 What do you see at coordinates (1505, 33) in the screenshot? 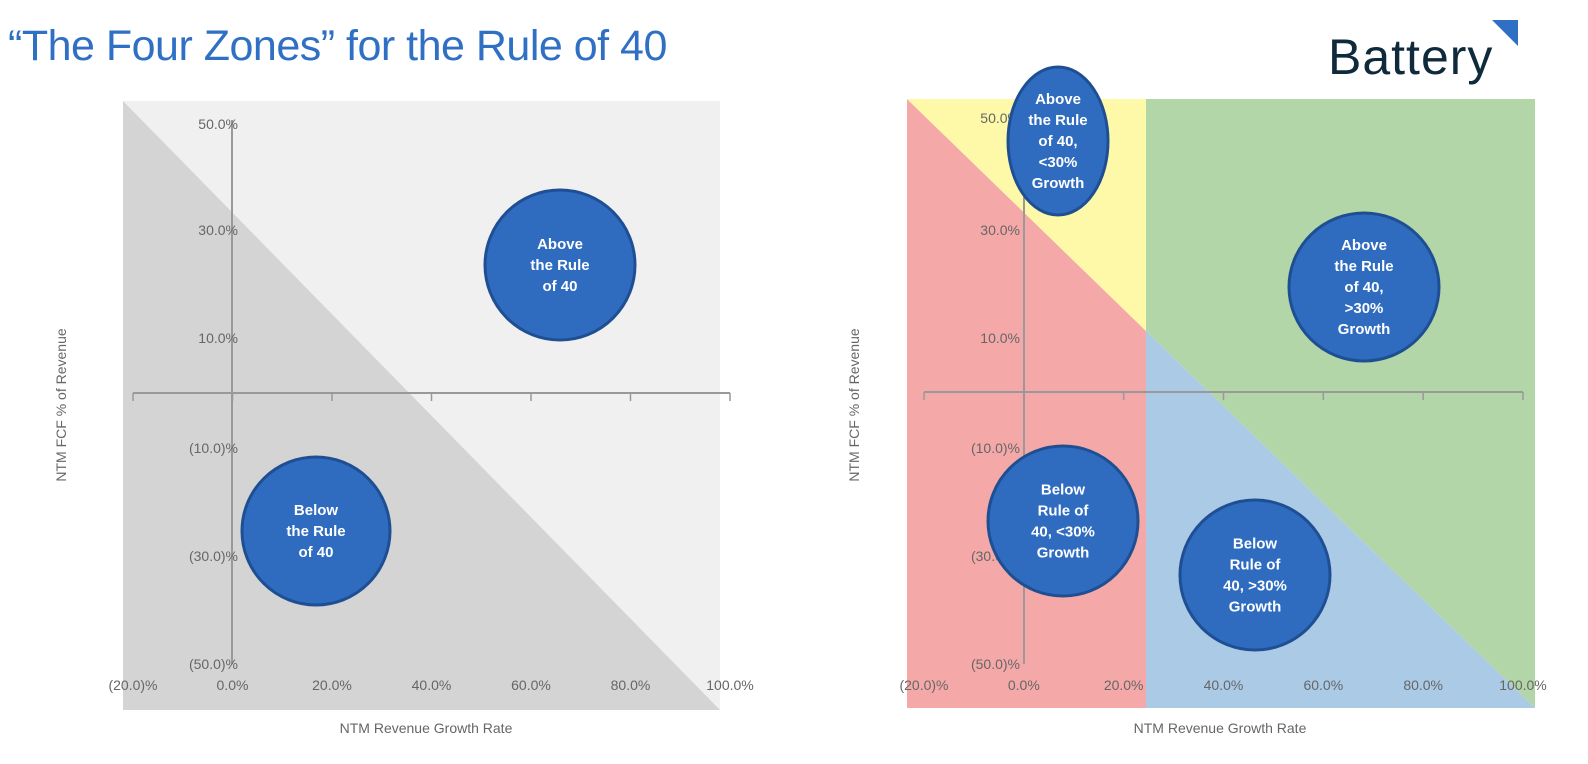
I see `logo-corner-icon` at bounding box center [1505, 33].